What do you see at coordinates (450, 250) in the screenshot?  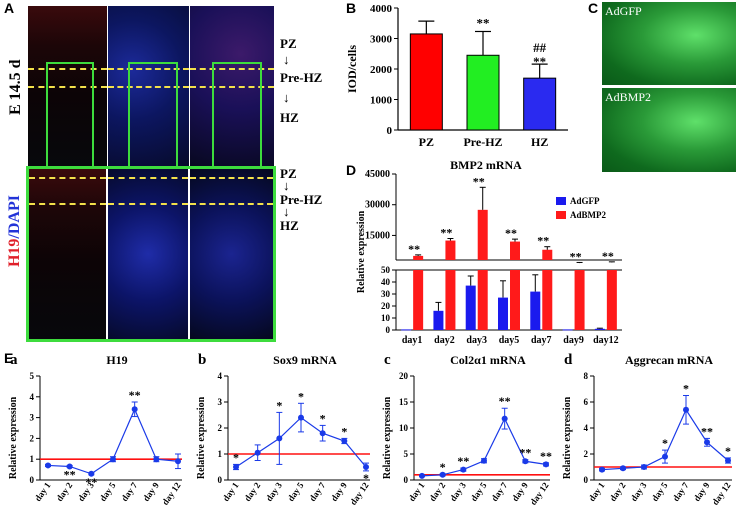 I see `bar-adbmp2-upper-day2` at bounding box center [450, 250].